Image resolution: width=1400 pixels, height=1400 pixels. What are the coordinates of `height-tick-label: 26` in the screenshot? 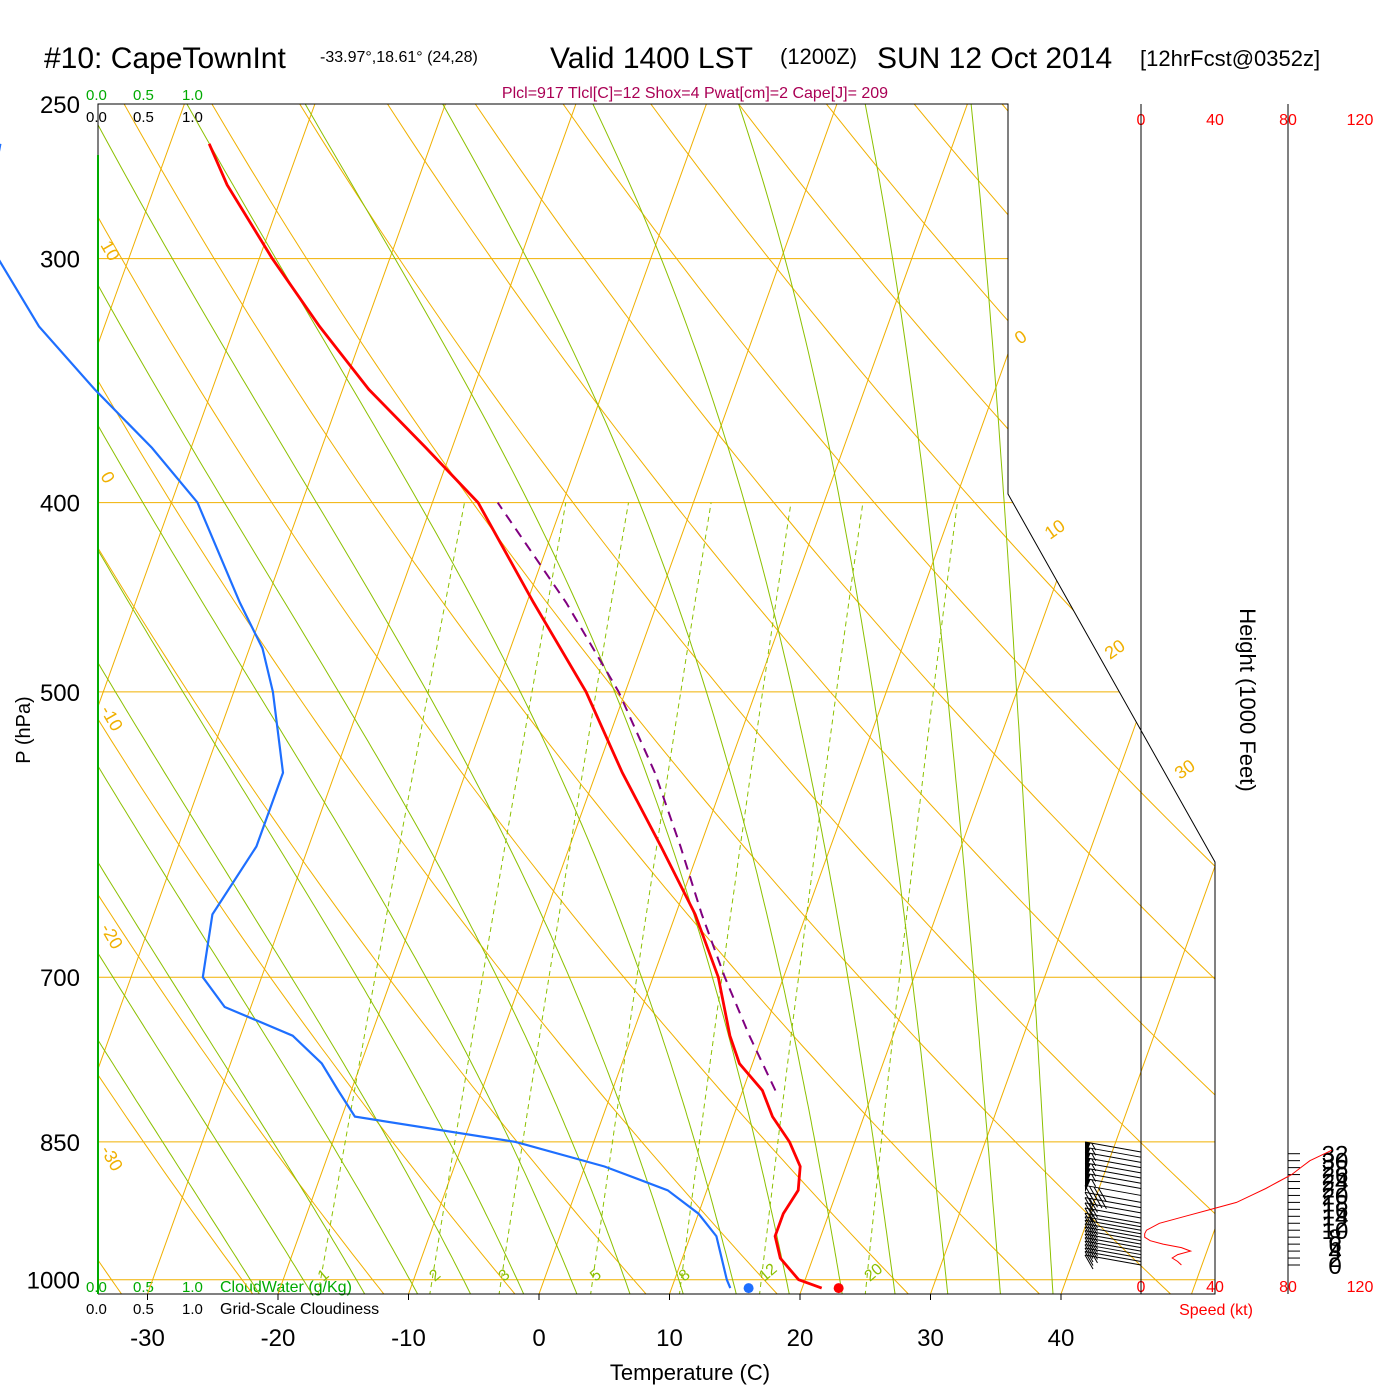 It's located at (1335, 1176).